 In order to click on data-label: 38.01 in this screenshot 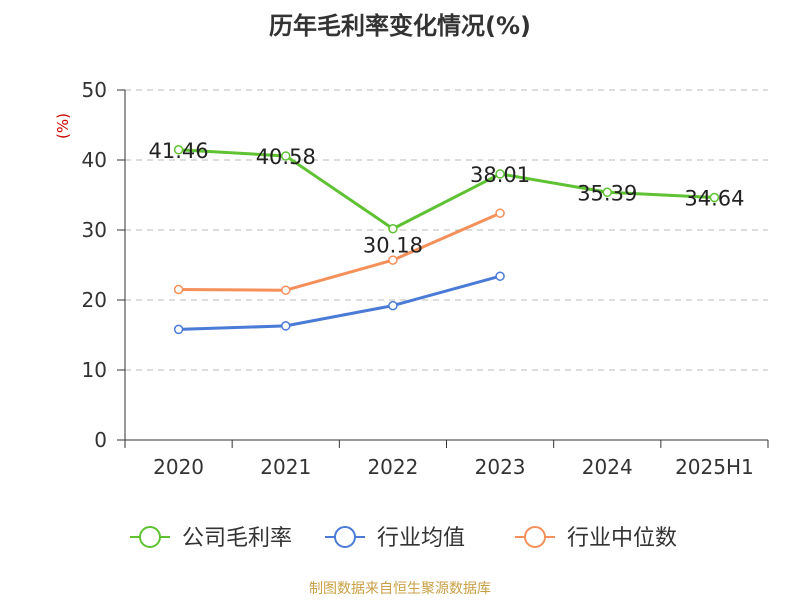, I will do `click(500, 175)`.